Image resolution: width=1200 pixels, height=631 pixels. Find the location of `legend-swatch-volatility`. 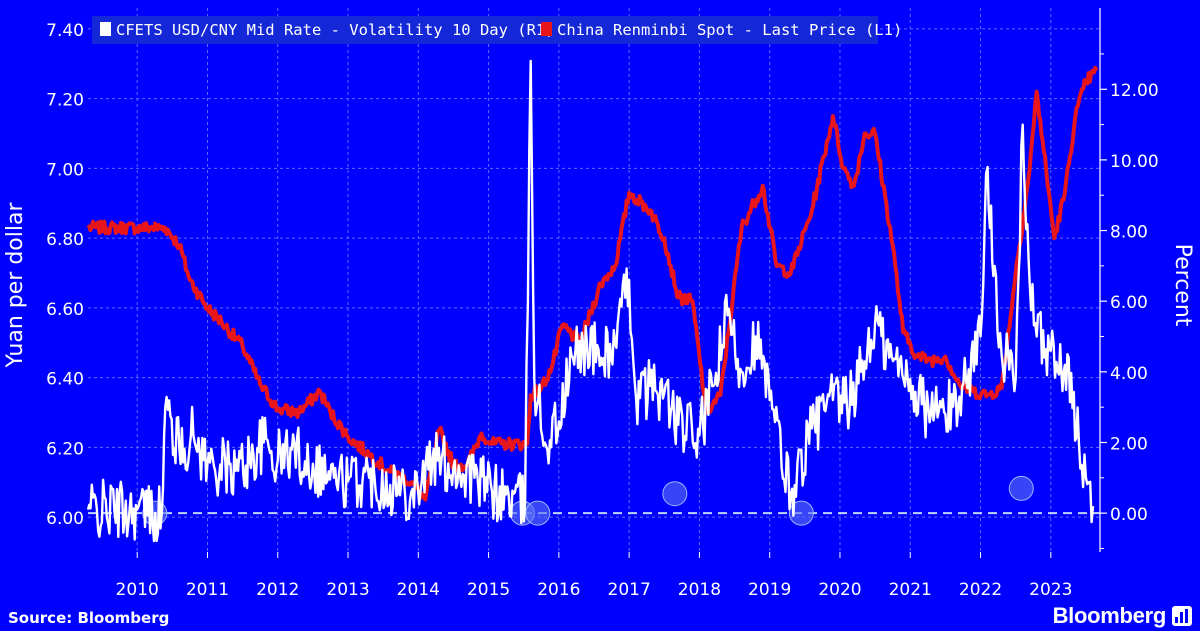

legend-swatch-volatility is located at coordinates (105, 29).